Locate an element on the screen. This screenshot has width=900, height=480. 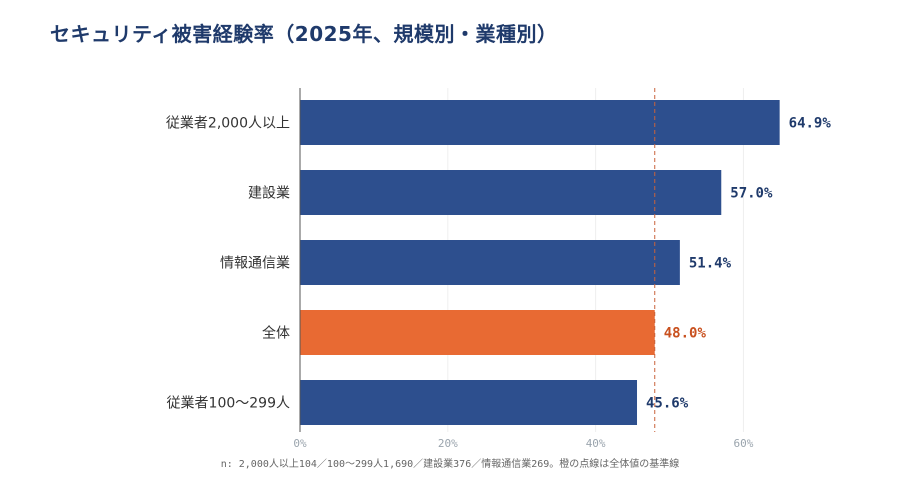
x-tick-label: 0% is located at coordinates (300, 443).